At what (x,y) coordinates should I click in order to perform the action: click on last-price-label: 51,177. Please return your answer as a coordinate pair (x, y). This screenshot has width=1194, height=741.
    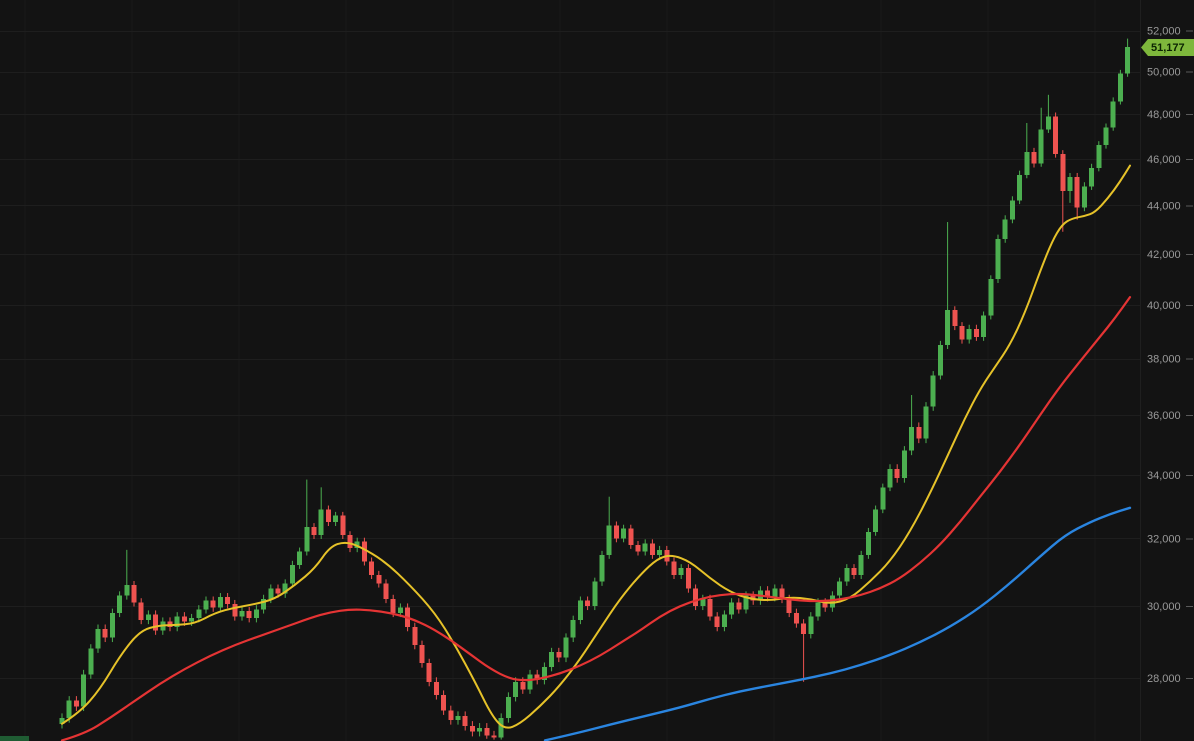
    Looking at the image, I should click on (1167, 47).